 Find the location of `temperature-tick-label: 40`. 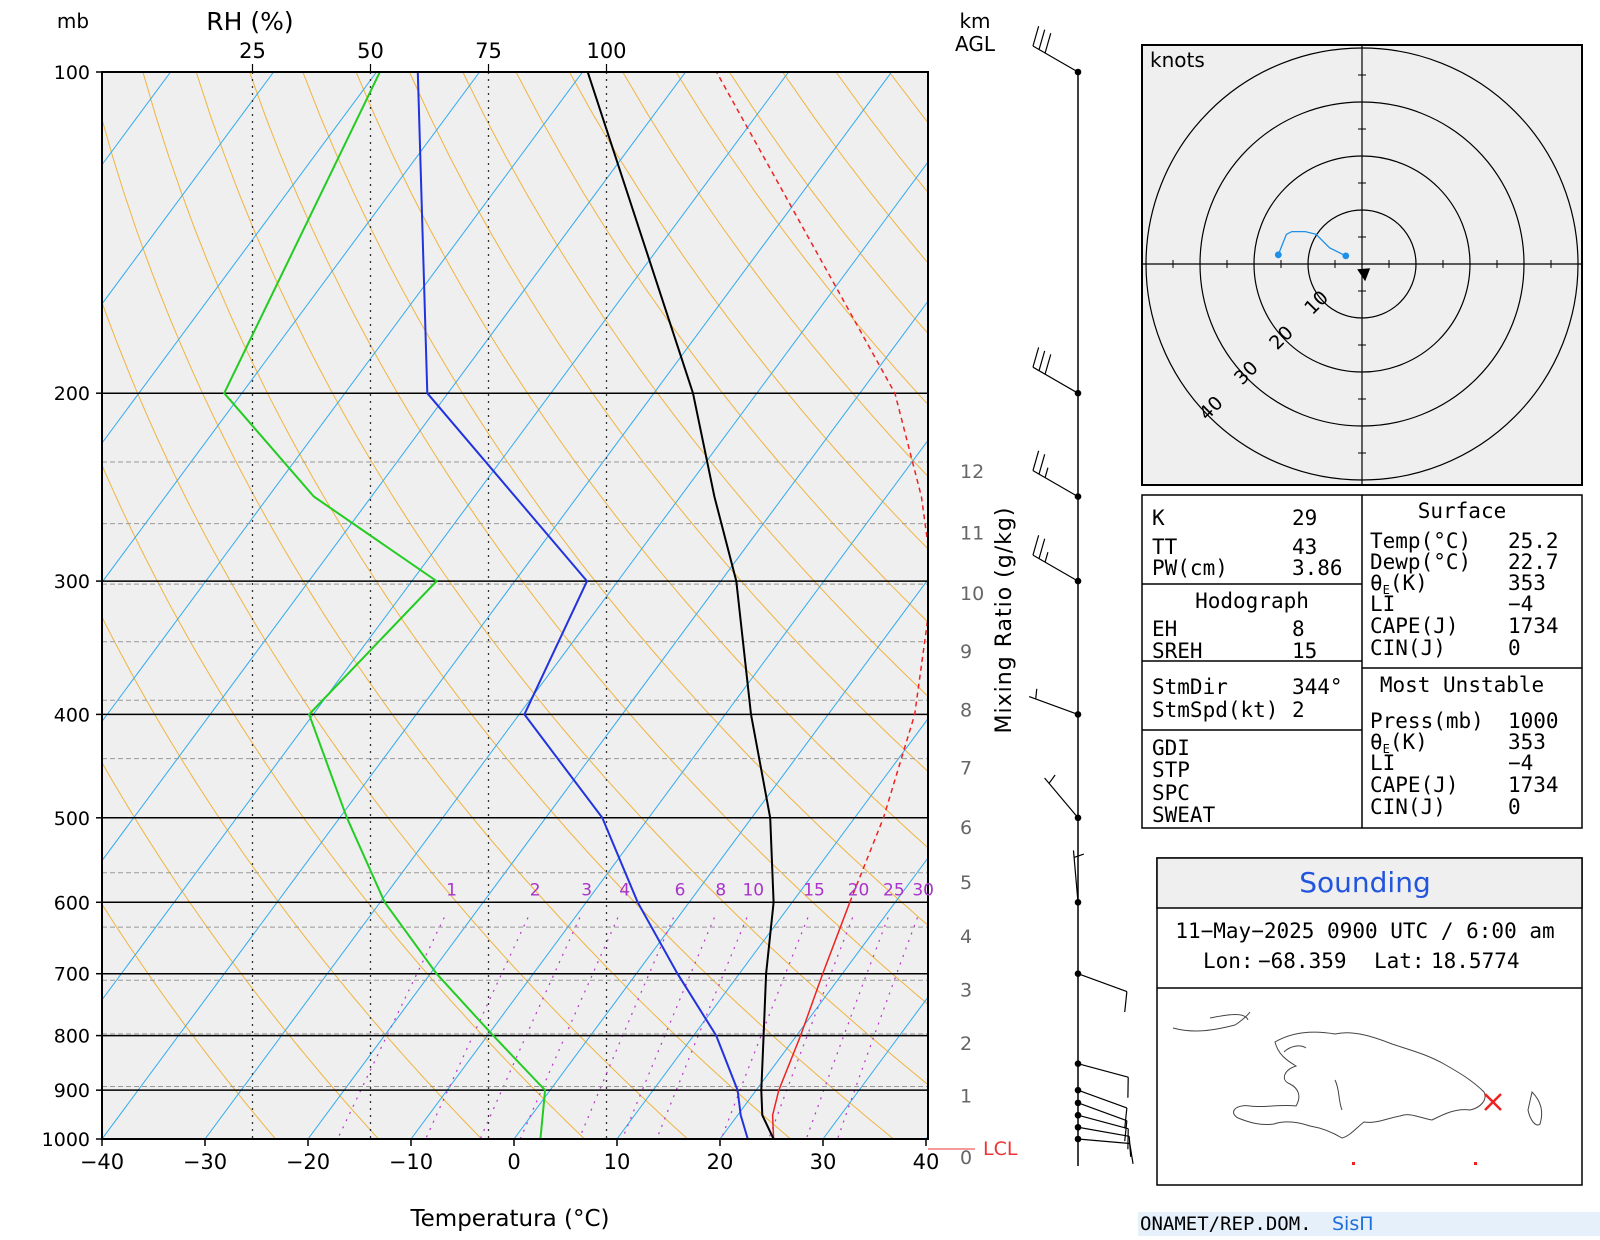

temperature-tick-label: 40 is located at coordinates (926, 1162).